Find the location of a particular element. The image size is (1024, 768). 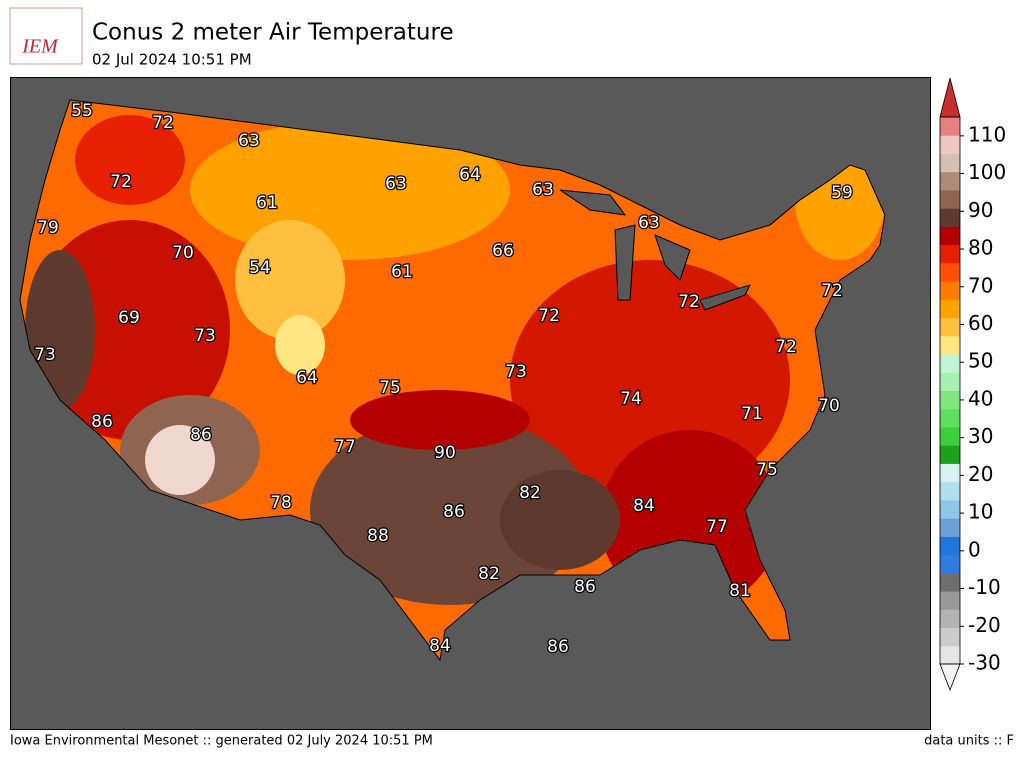

colorbar-tick-label: 50 is located at coordinates (980, 361).